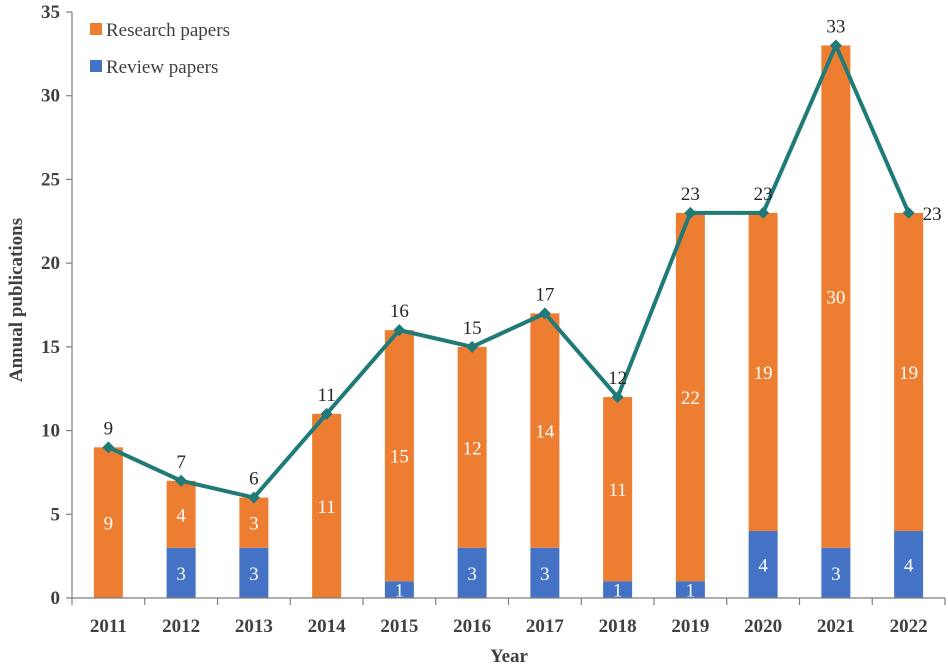  I want to click on research-bar-2014, so click(327, 505).